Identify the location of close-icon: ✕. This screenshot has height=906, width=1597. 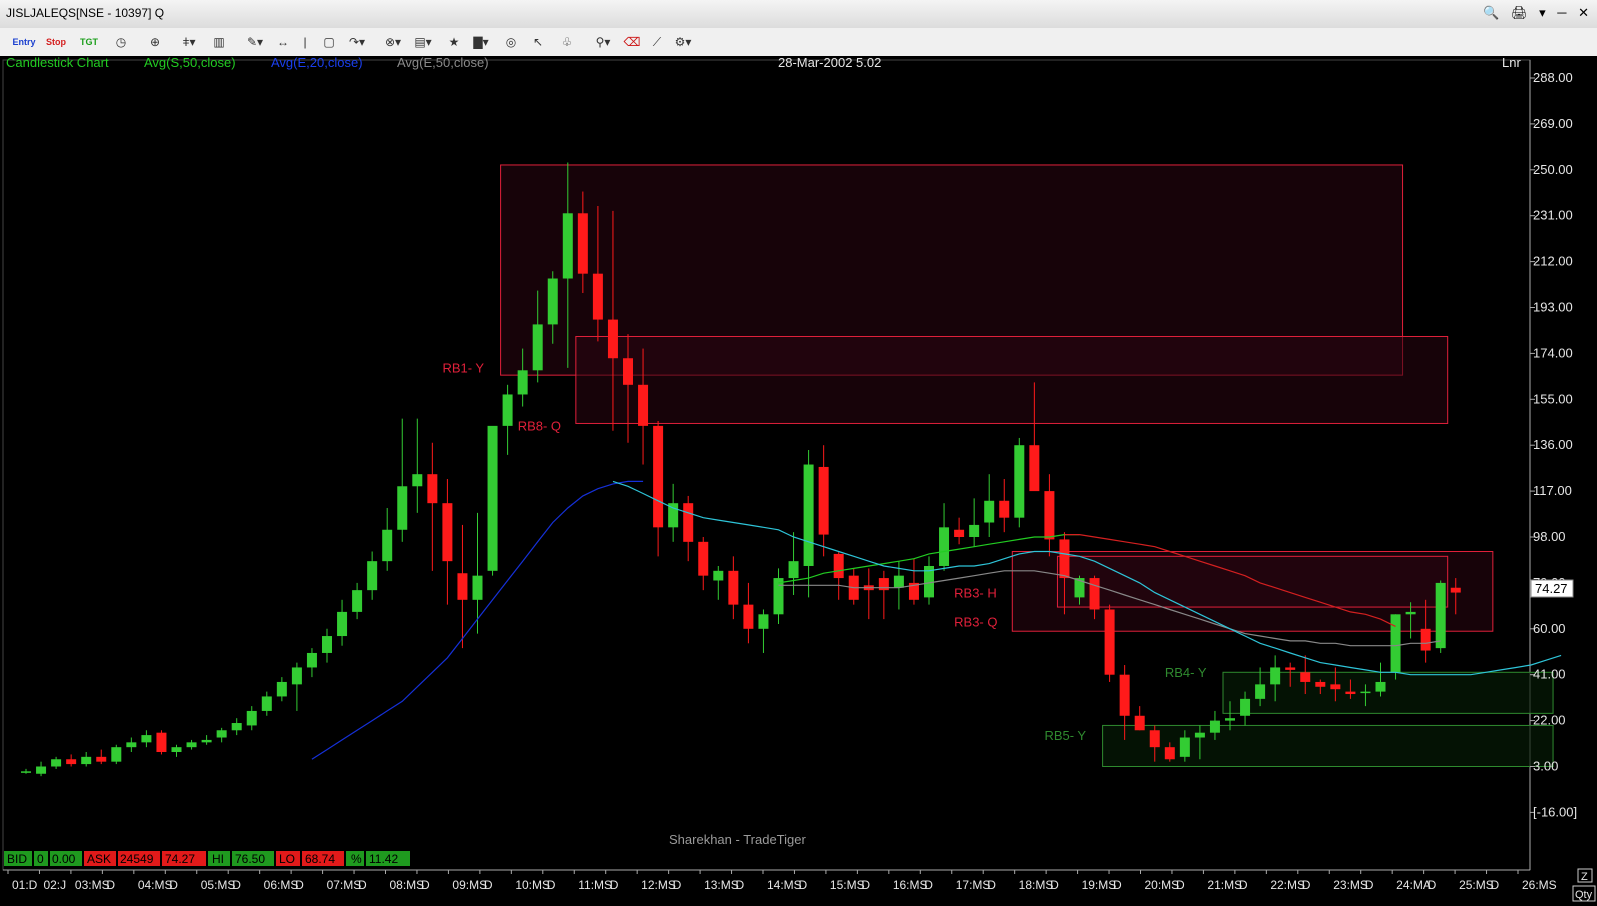
(1583, 12).